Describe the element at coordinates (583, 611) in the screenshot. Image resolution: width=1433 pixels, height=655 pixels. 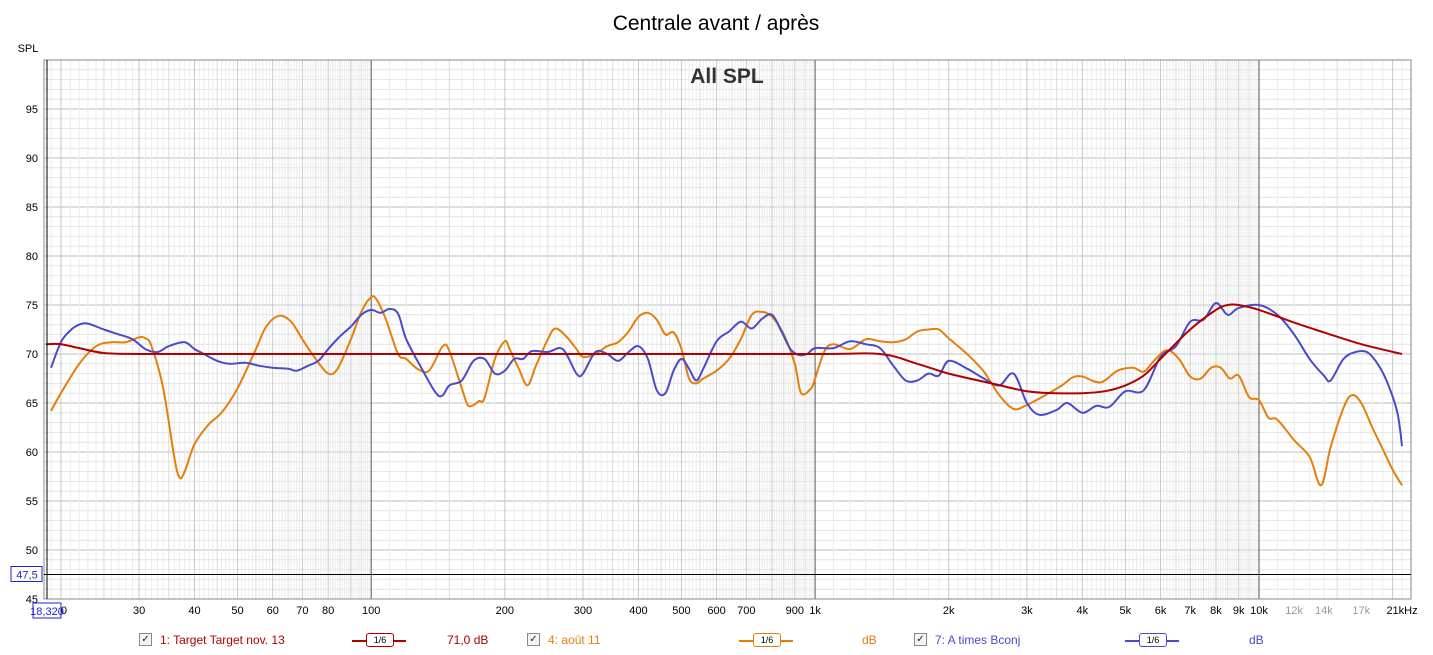
I see `x-tick-label: 300` at that location.